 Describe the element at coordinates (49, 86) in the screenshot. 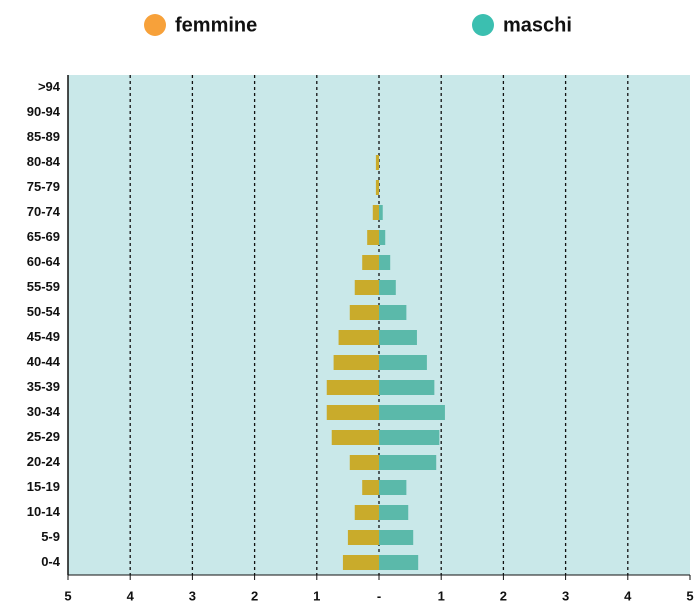

I see `y-tick-label: >94` at that location.